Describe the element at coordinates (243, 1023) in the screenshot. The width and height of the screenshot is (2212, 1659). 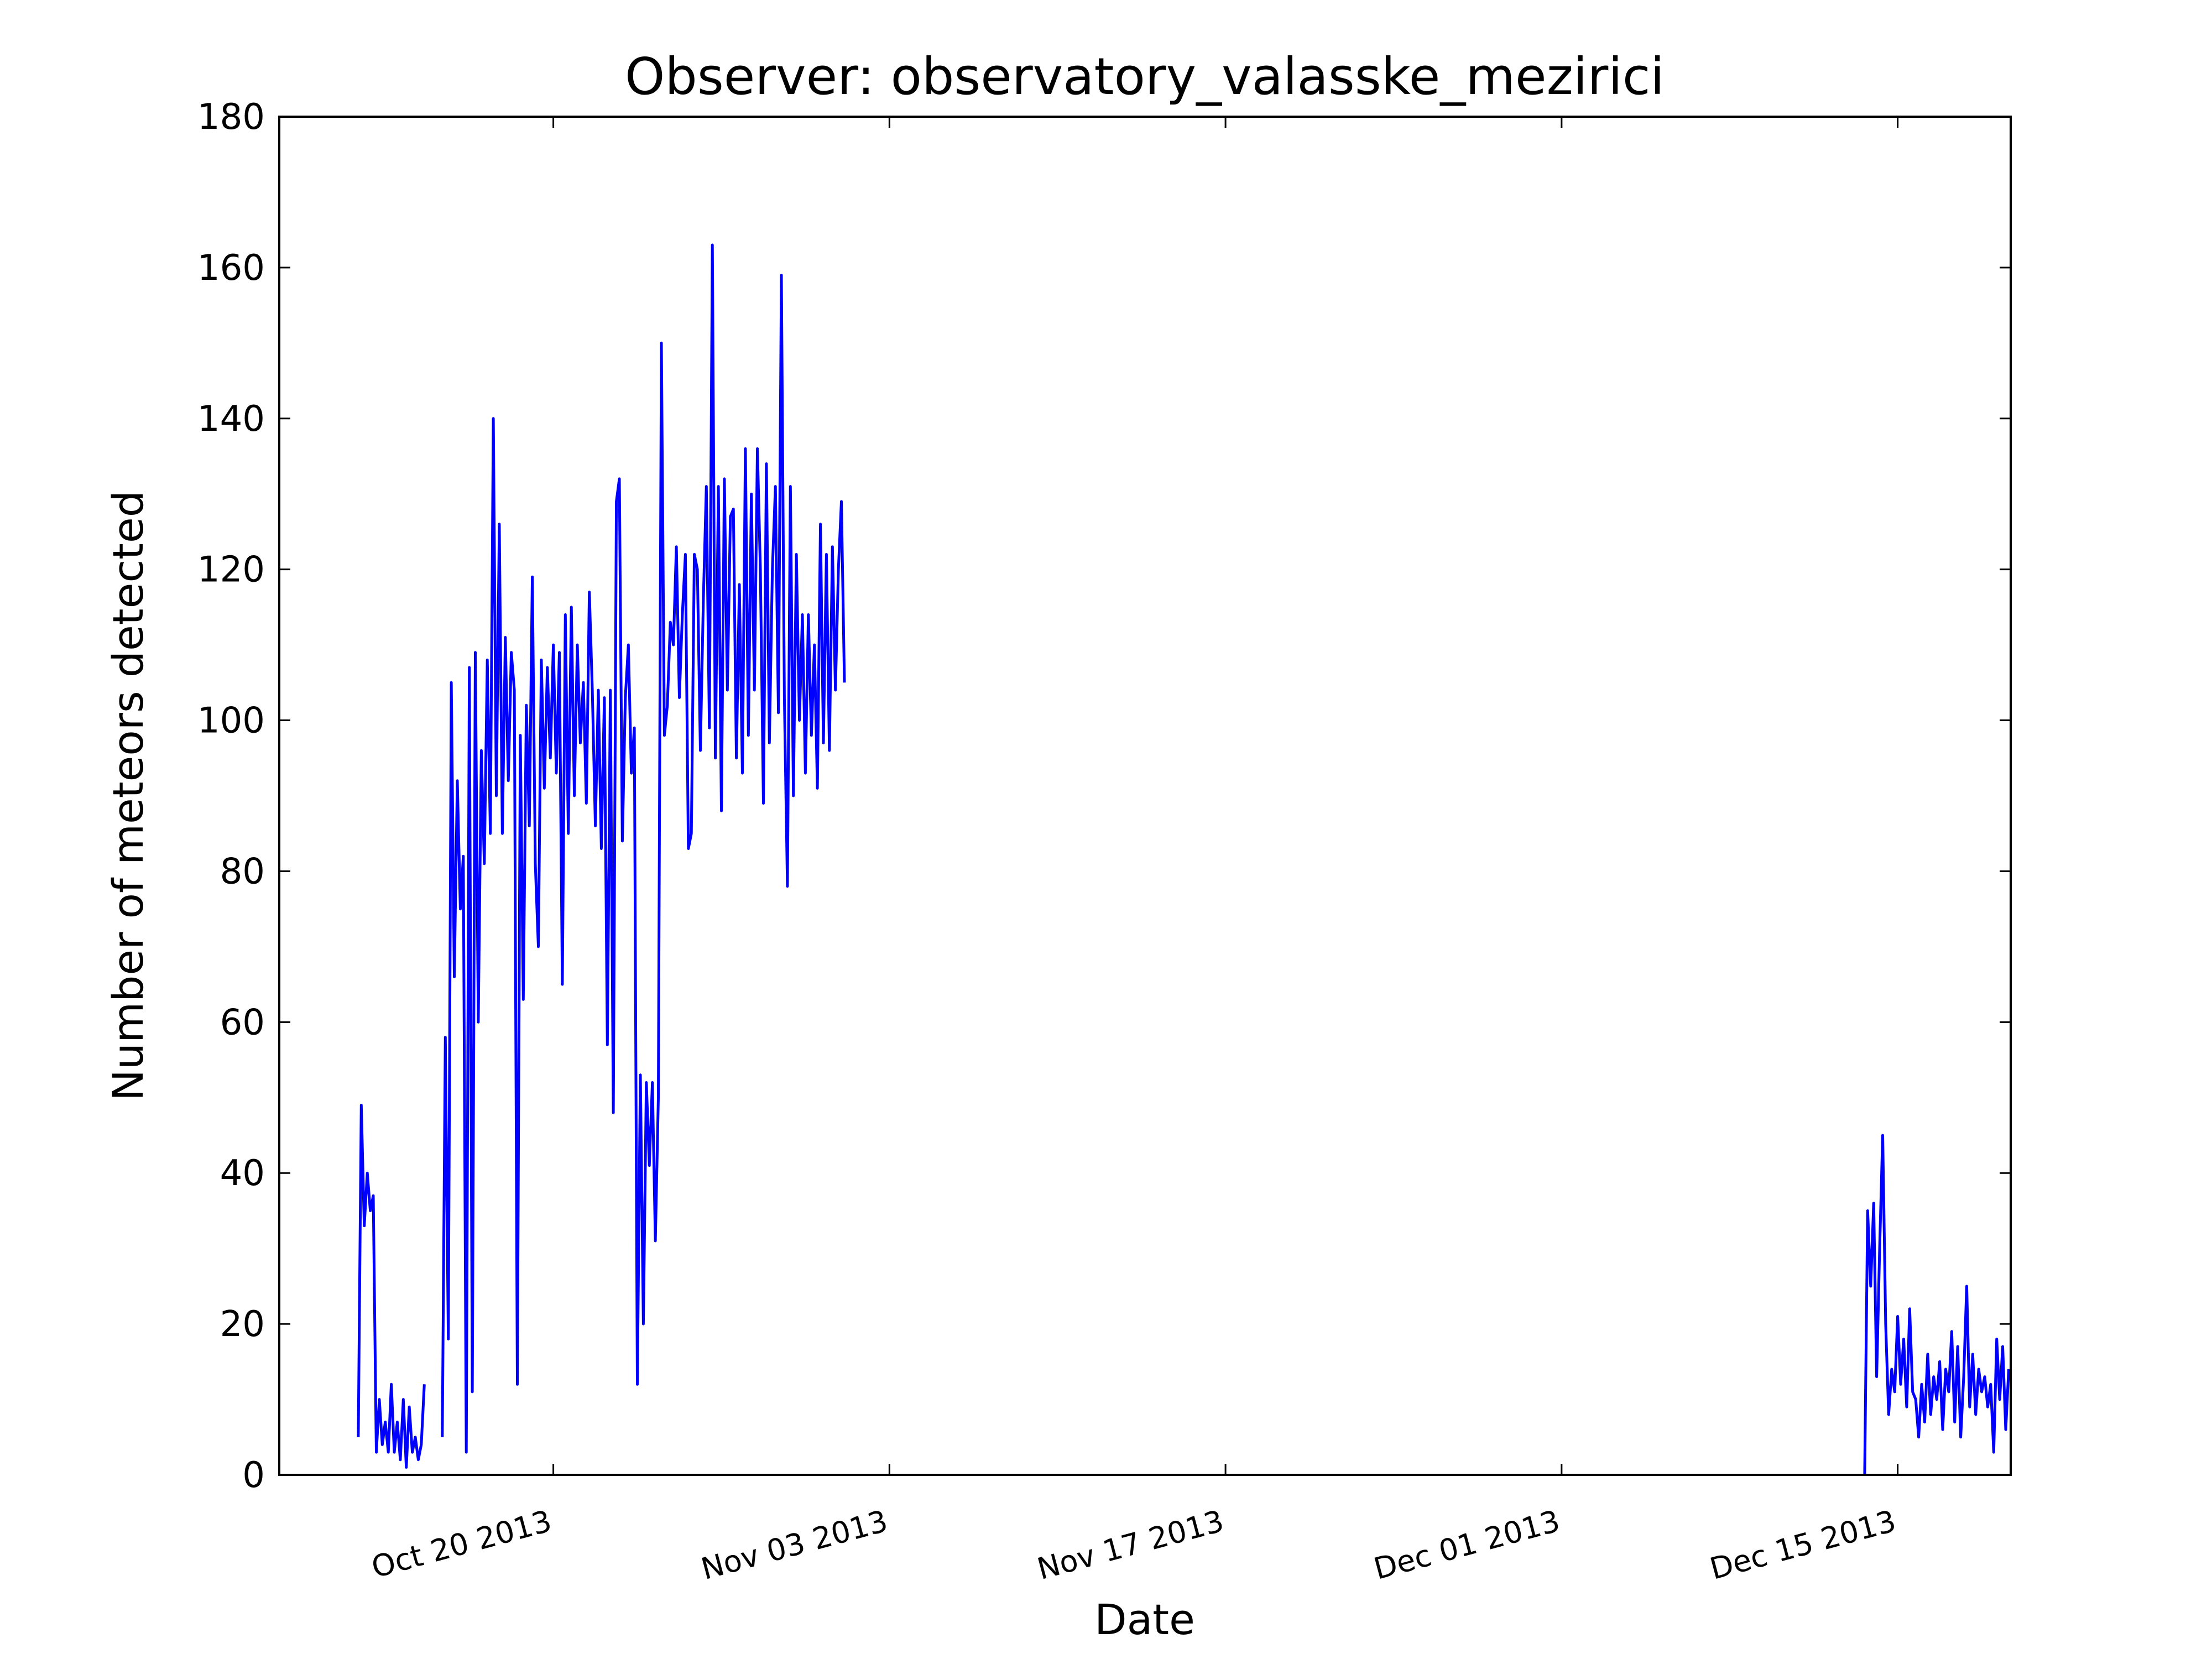
I see `y-tick-label: 60` at that location.